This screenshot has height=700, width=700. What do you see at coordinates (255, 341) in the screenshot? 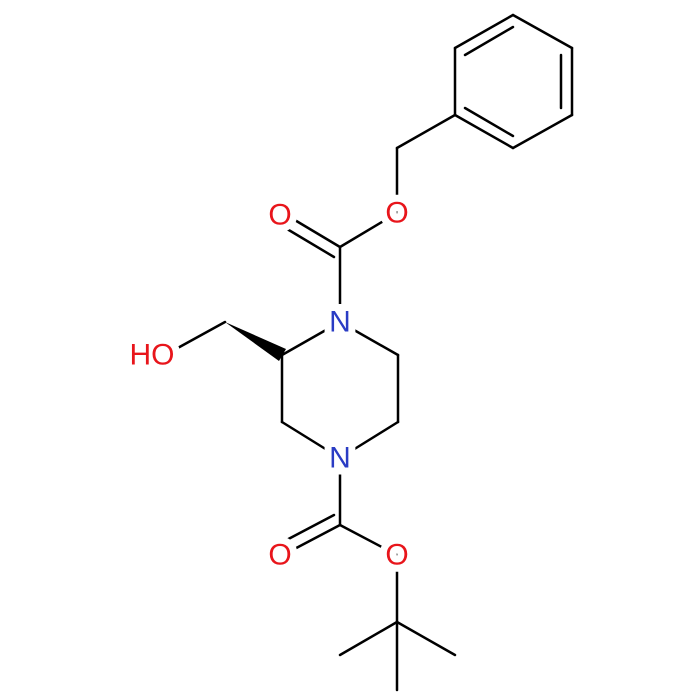
I see `wedge-bond` at bounding box center [255, 341].